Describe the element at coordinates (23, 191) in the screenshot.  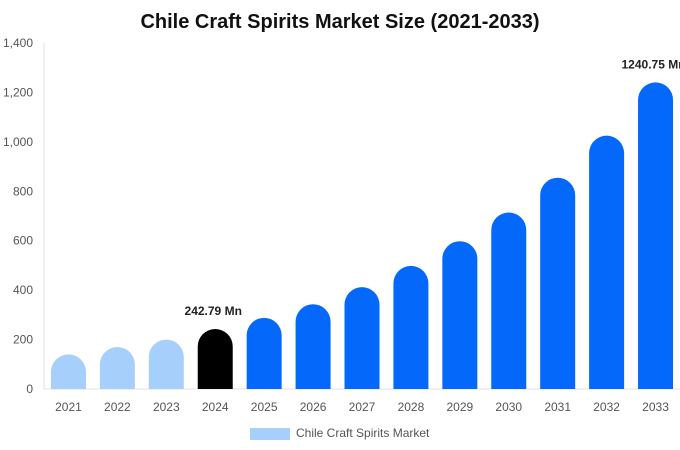
I see `y-tick-label: 800` at that location.